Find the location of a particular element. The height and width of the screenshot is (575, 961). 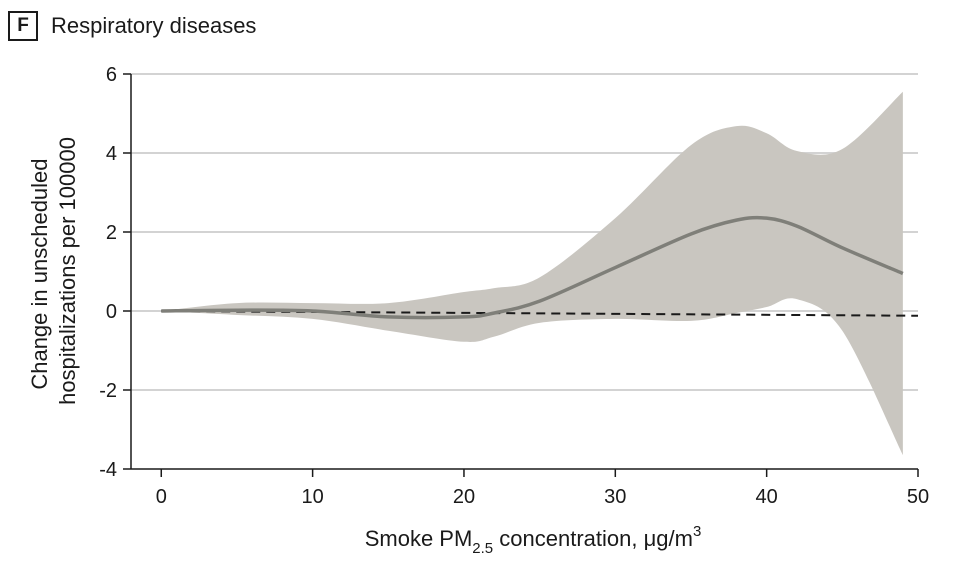

y-tick-label: -2 is located at coordinates (108, 391).